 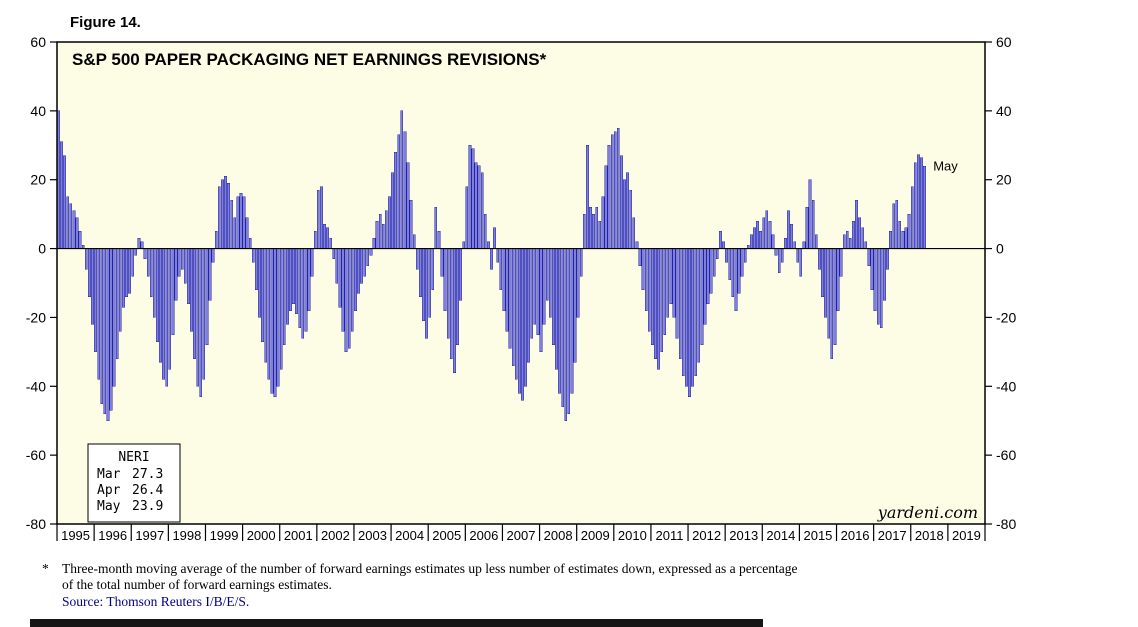 What do you see at coordinates (743, 535) in the screenshot?
I see `x-tick-label: 2013` at bounding box center [743, 535].